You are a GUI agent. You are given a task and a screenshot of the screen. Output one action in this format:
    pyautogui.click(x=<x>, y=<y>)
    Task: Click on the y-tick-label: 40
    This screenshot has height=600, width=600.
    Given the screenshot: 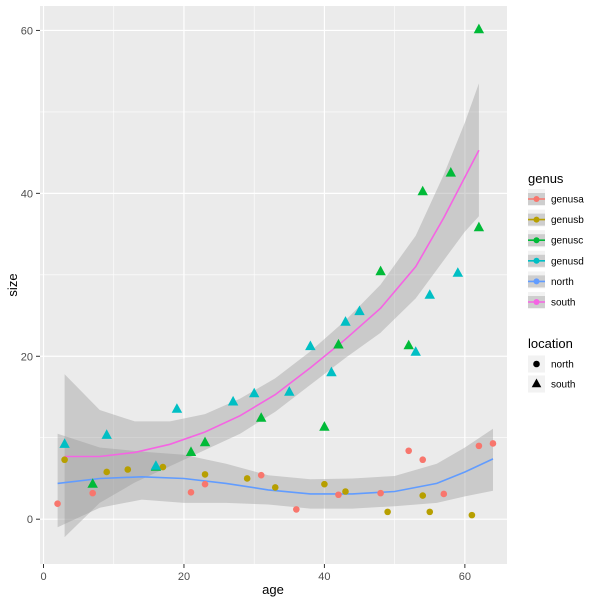 What is the action you would take?
    pyautogui.click(x=27, y=194)
    